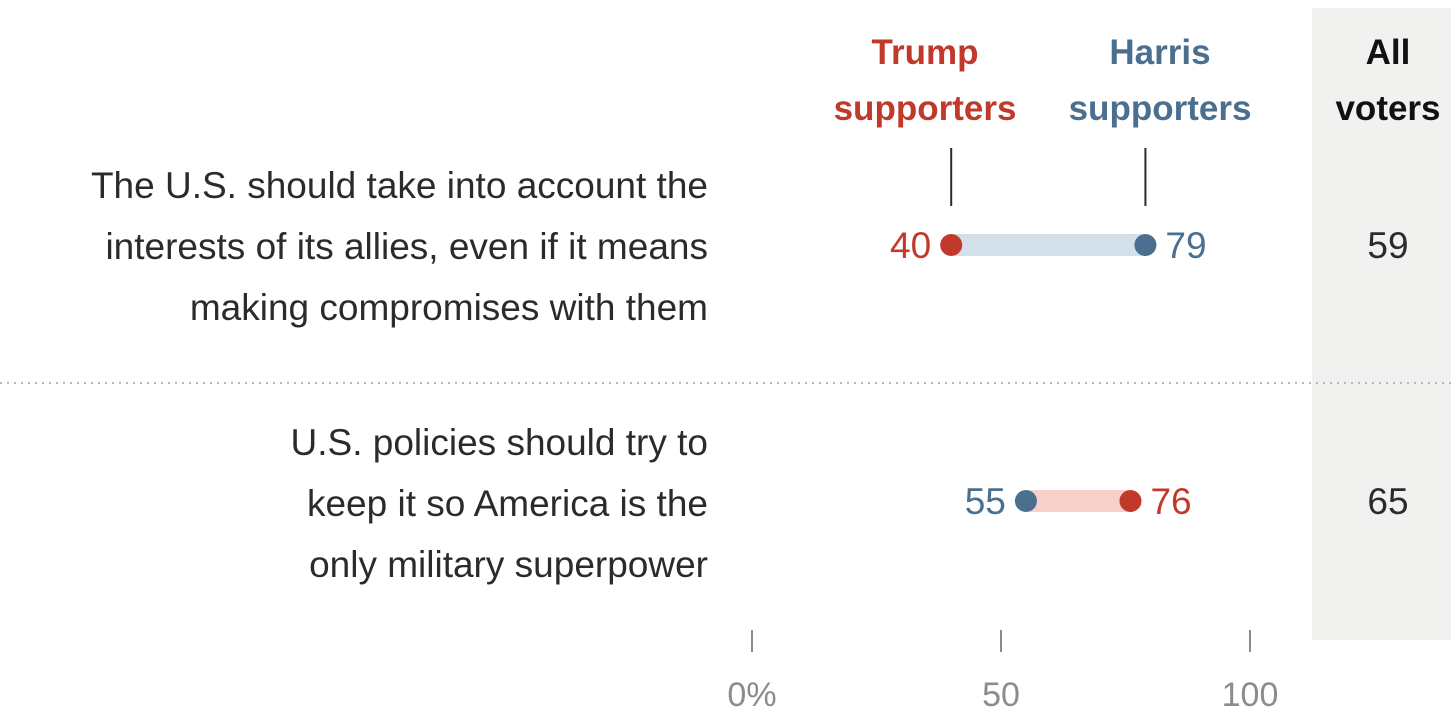 The image size is (1451, 716). I want to click on row2-gap-bar, so click(1078, 501).